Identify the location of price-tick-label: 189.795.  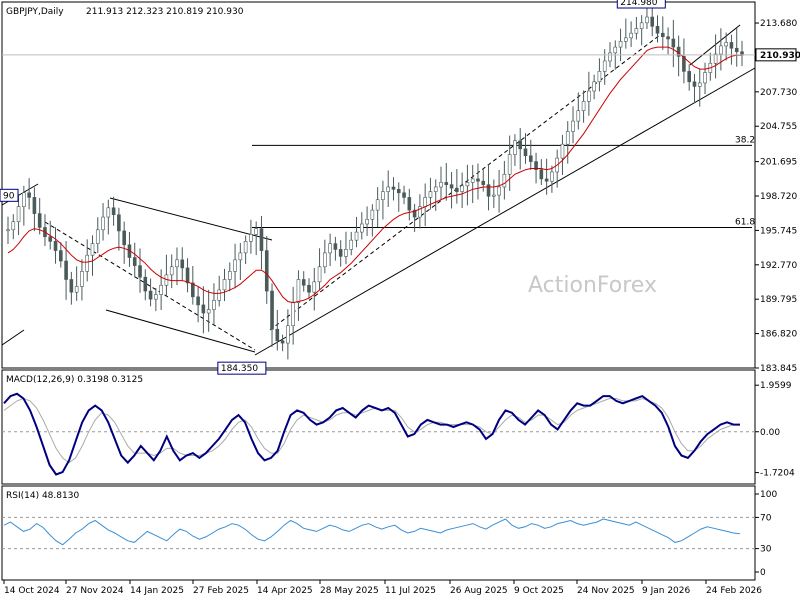
(778, 300).